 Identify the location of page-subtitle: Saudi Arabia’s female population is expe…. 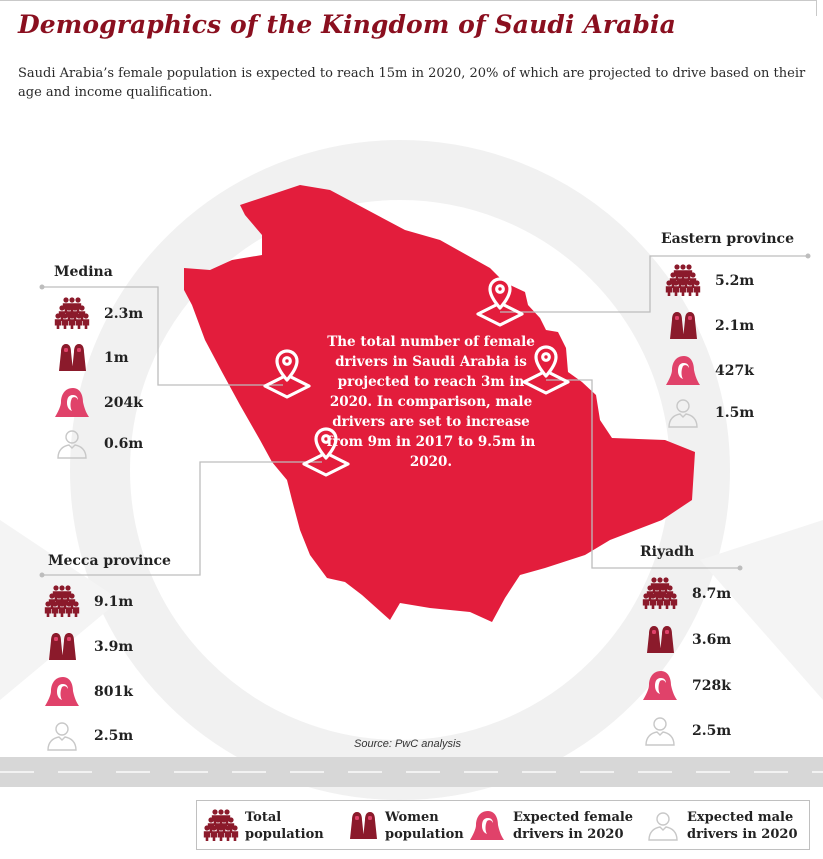
(412, 83).